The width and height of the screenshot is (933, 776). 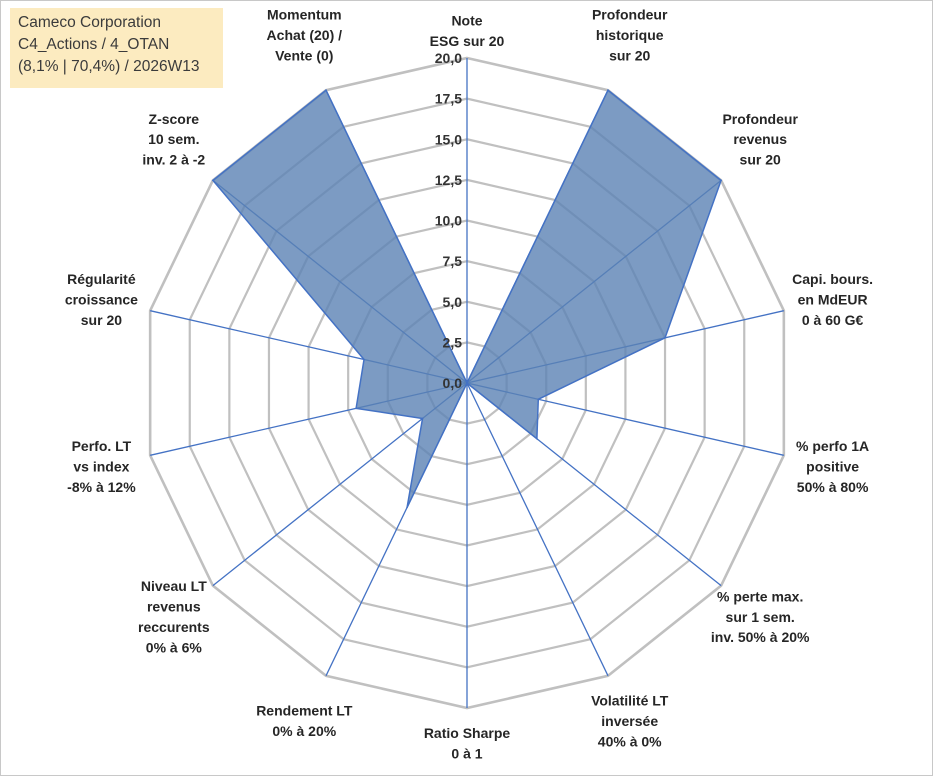 I want to click on axis-label-3: Capi. bours. en MdEUR 0 à 60 G€, so click(x=832, y=299).